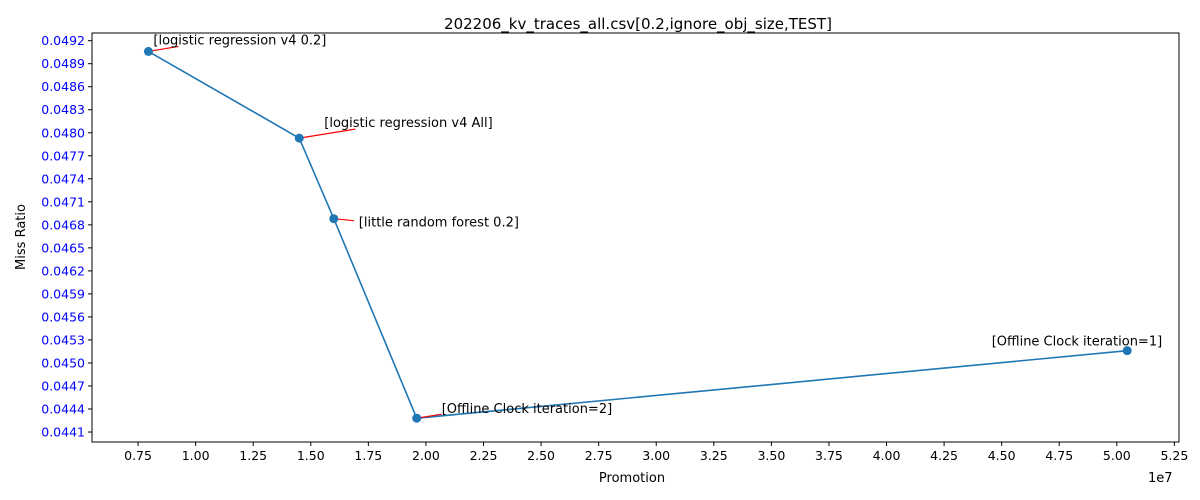 This screenshot has height=500, width=1200. I want to click on y-tick-label: 0.0459, so click(63, 293).